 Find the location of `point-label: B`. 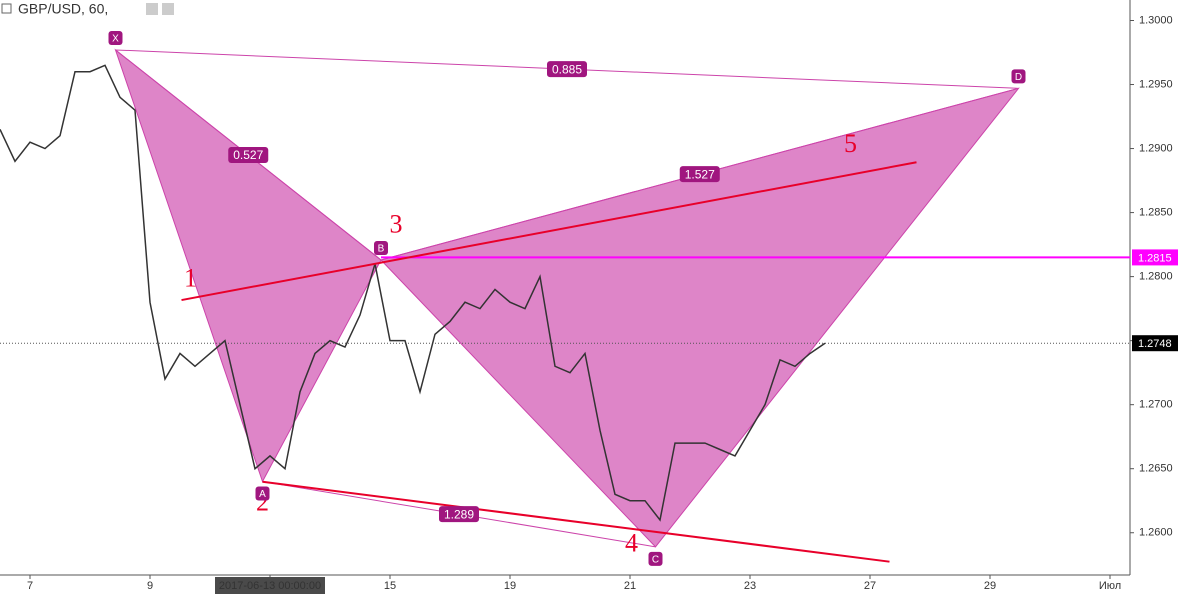

point-label: B is located at coordinates (381, 249).